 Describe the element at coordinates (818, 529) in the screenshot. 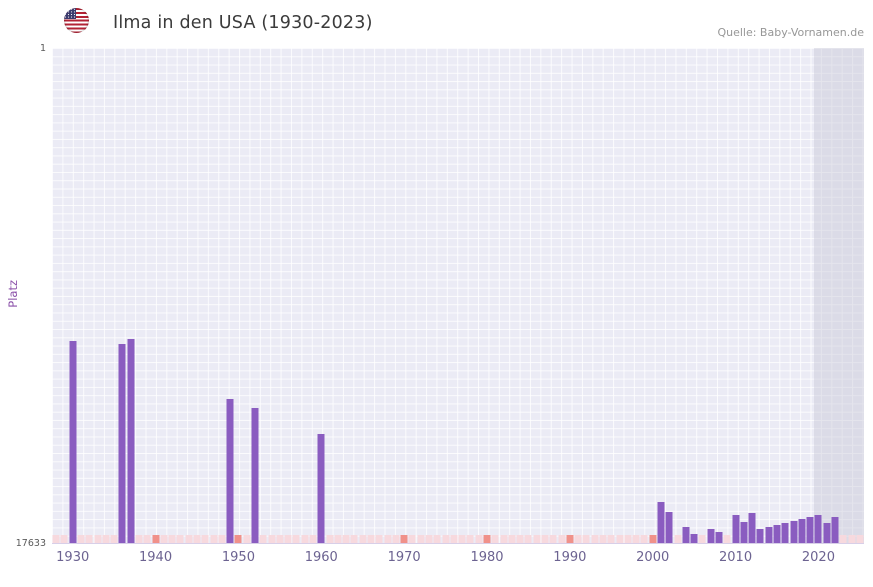

I see `rank-bar-2020` at that location.